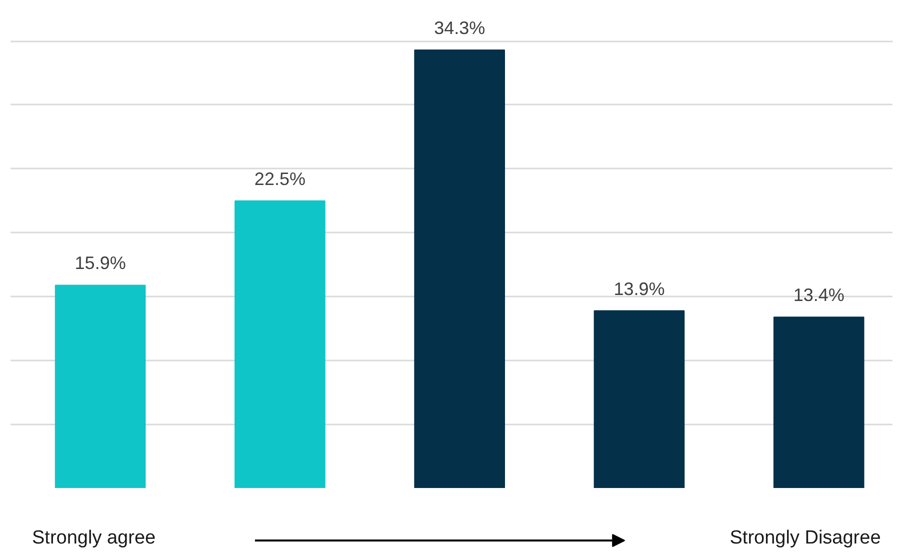 This screenshot has height=553, width=902. Describe the element at coordinates (818, 295) in the screenshot. I see `data-label: 13.4%` at that location.